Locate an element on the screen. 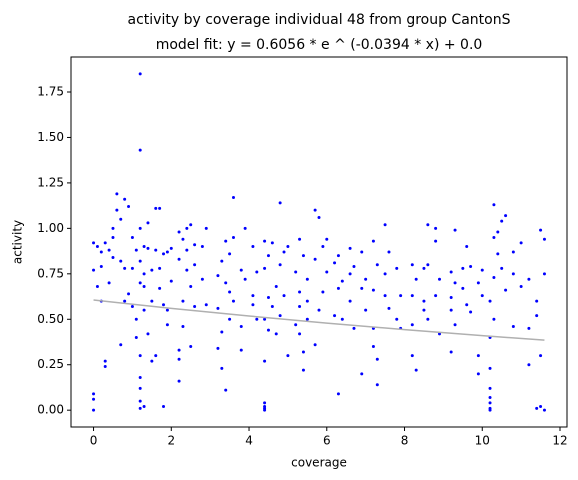  y-tick-label: 1.75 is located at coordinates (50, 92).